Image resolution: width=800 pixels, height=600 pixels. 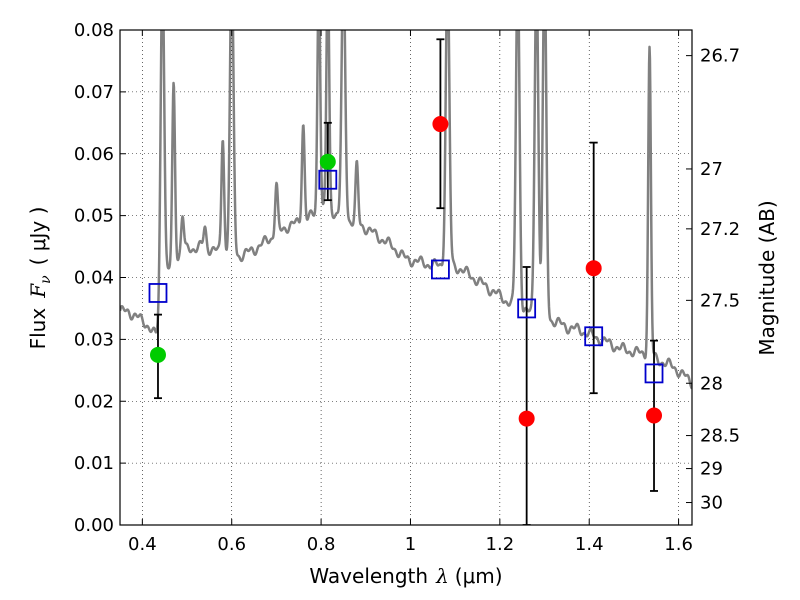 I want to click on y2-tick-label: 28.5, so click(x=720, y=436).